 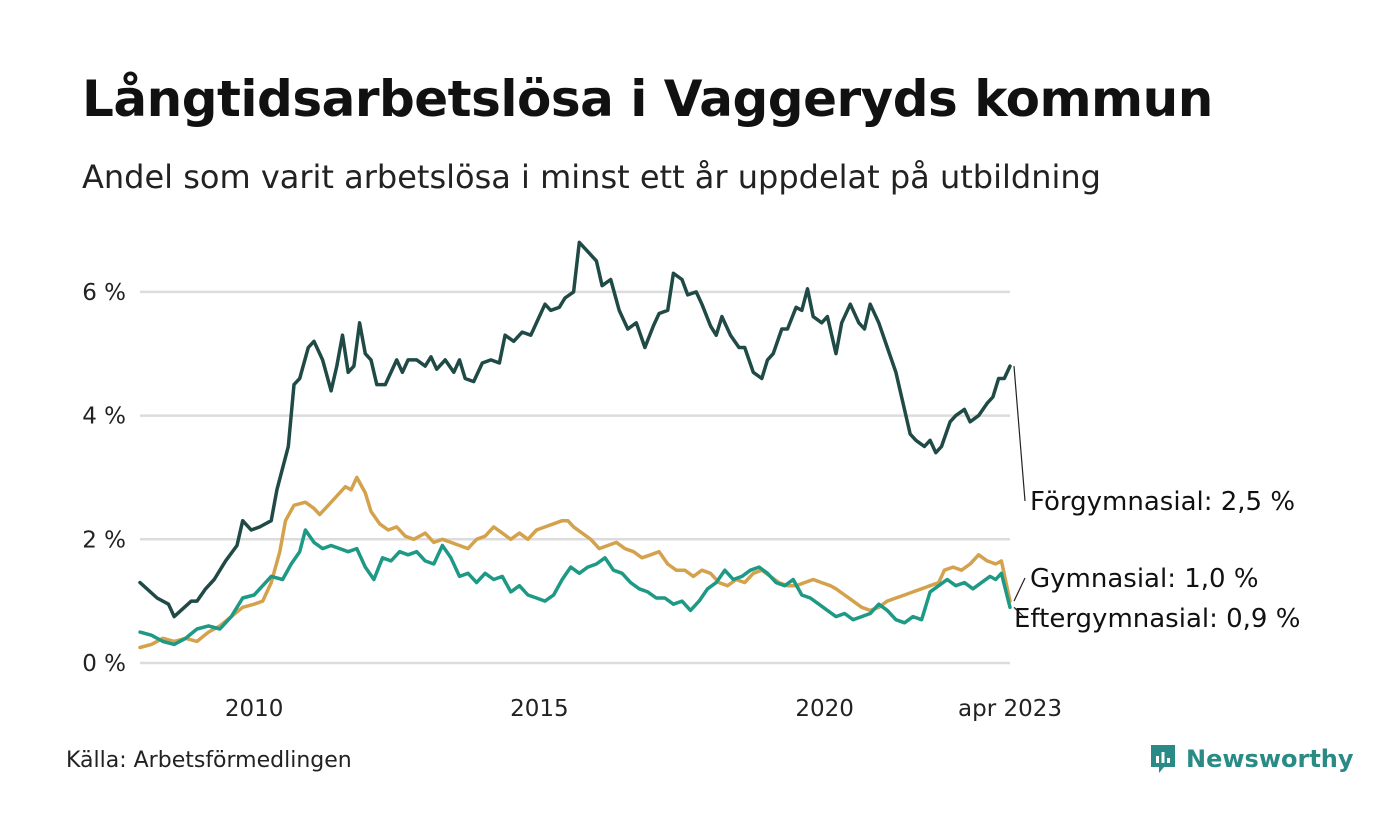 What do you see at coordinates (104, 417) in the screenshot?
I see `y-tick-label: 4 %` at bounding box center [104, 417].